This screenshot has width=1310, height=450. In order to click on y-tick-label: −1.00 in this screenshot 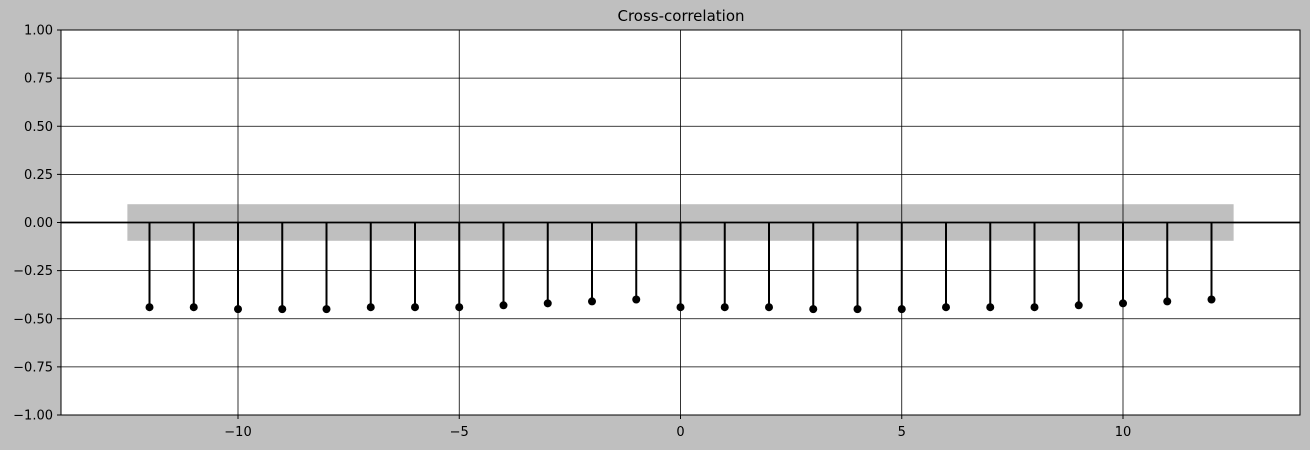, I will do `click(33, 416)`.